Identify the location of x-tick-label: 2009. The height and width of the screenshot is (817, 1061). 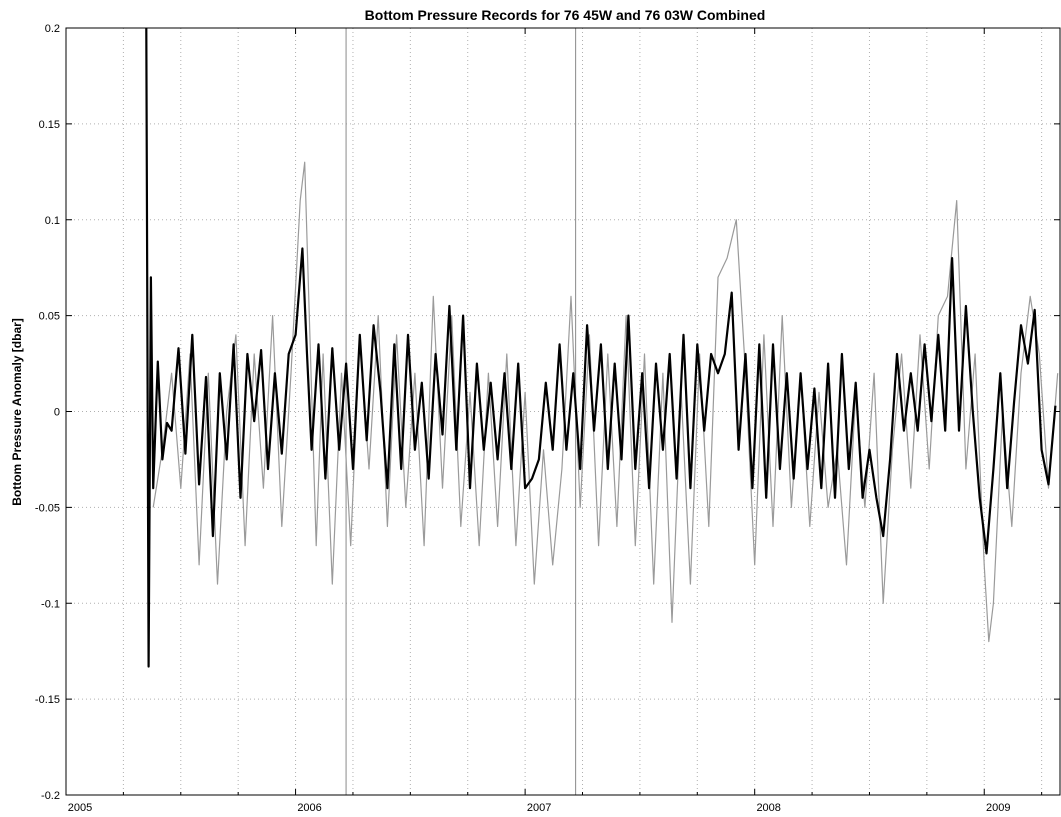
(998, 808).